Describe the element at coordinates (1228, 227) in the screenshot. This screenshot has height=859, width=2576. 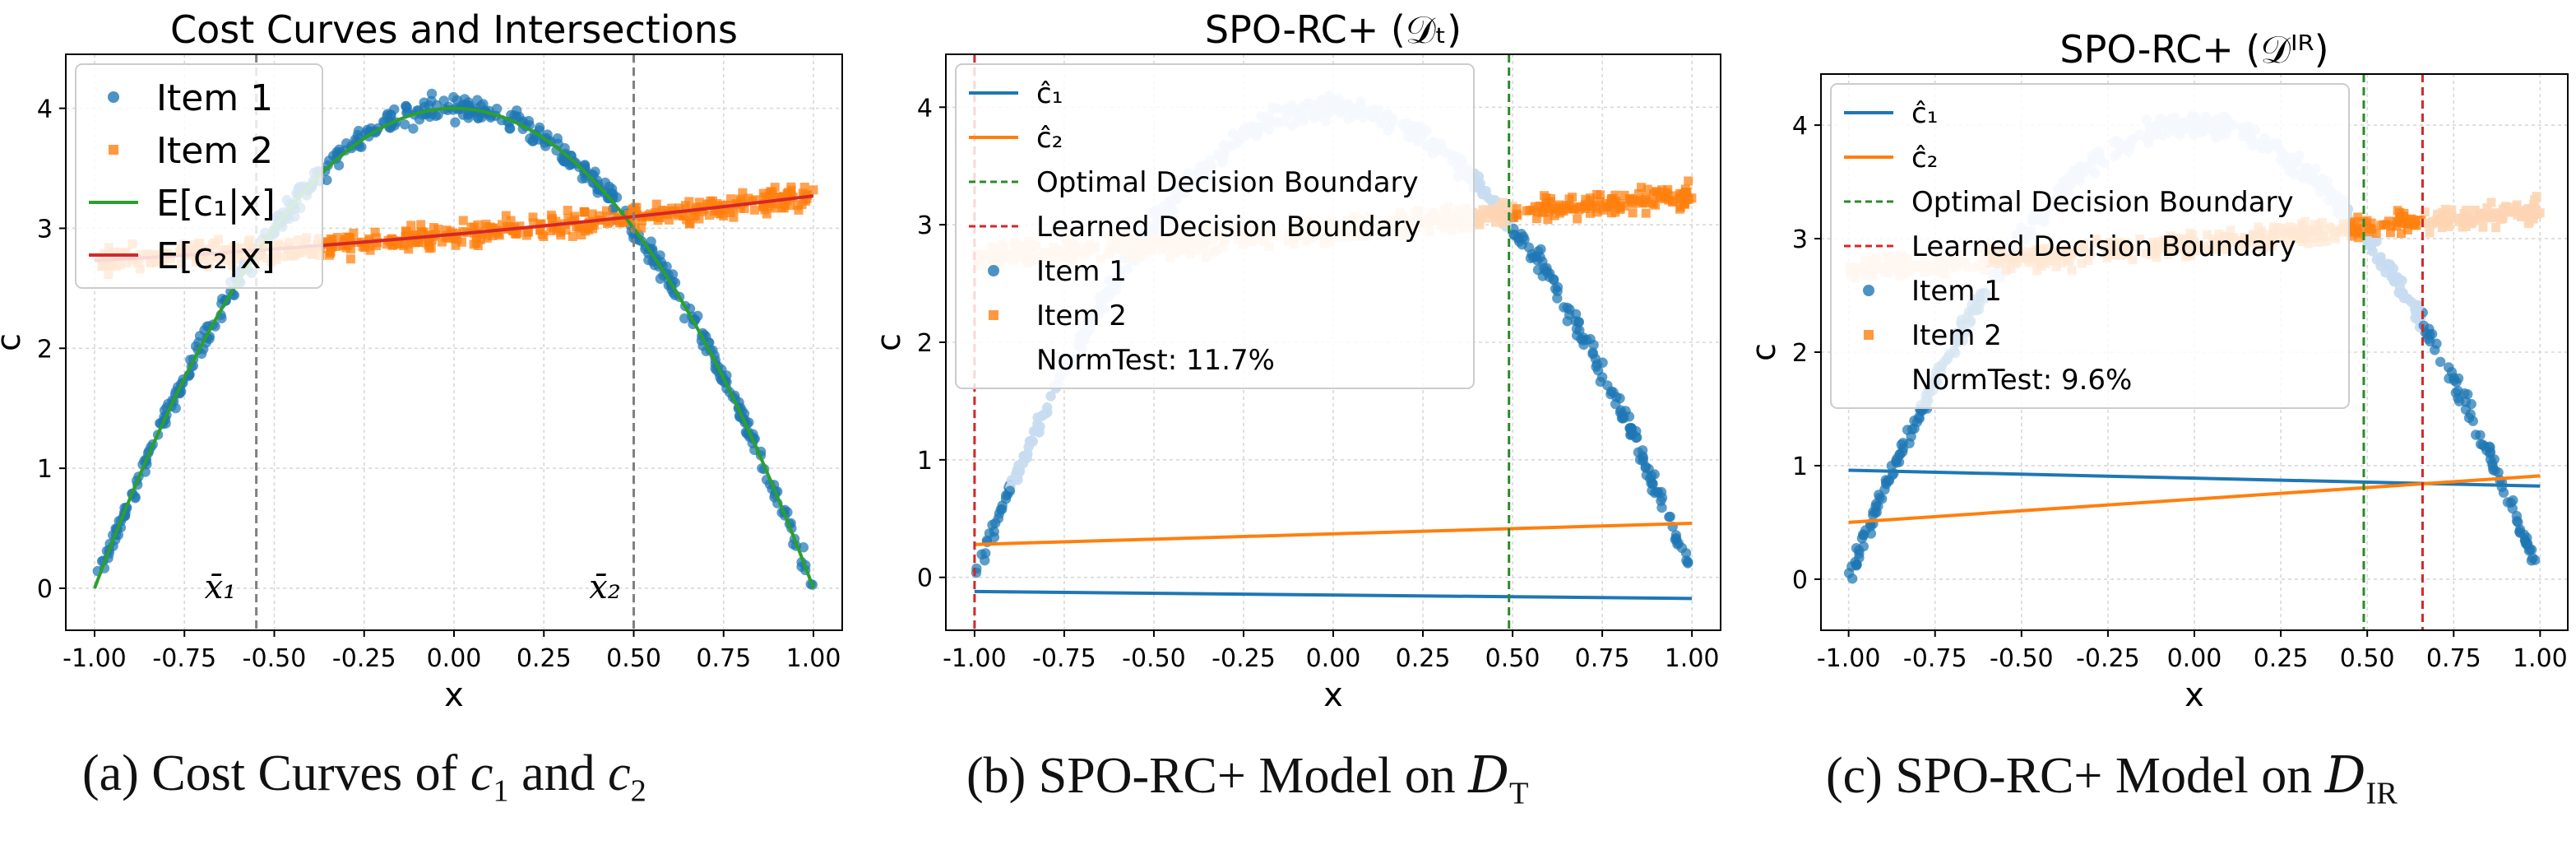
I see `legend-label: Learned Decision Boundary` at that location.